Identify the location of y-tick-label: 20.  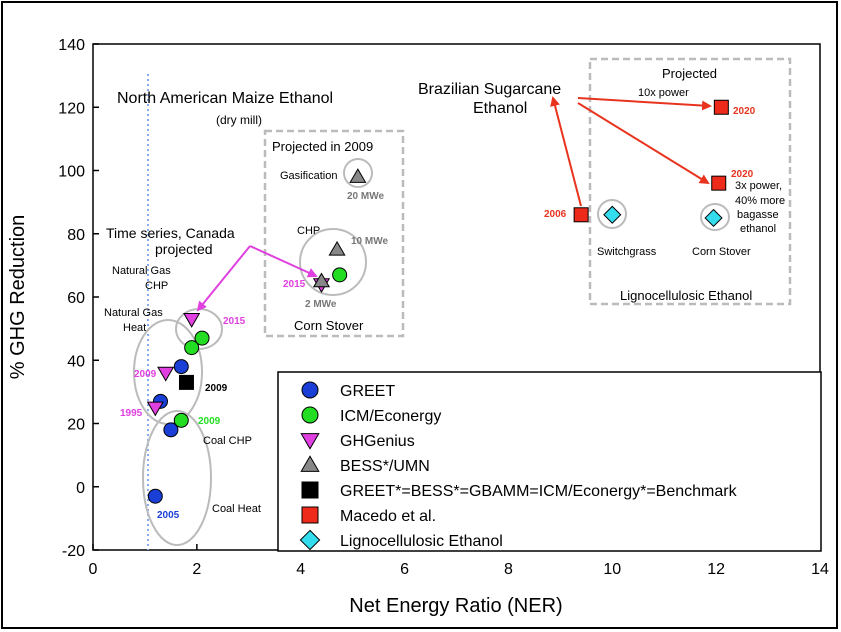
(76, 425).